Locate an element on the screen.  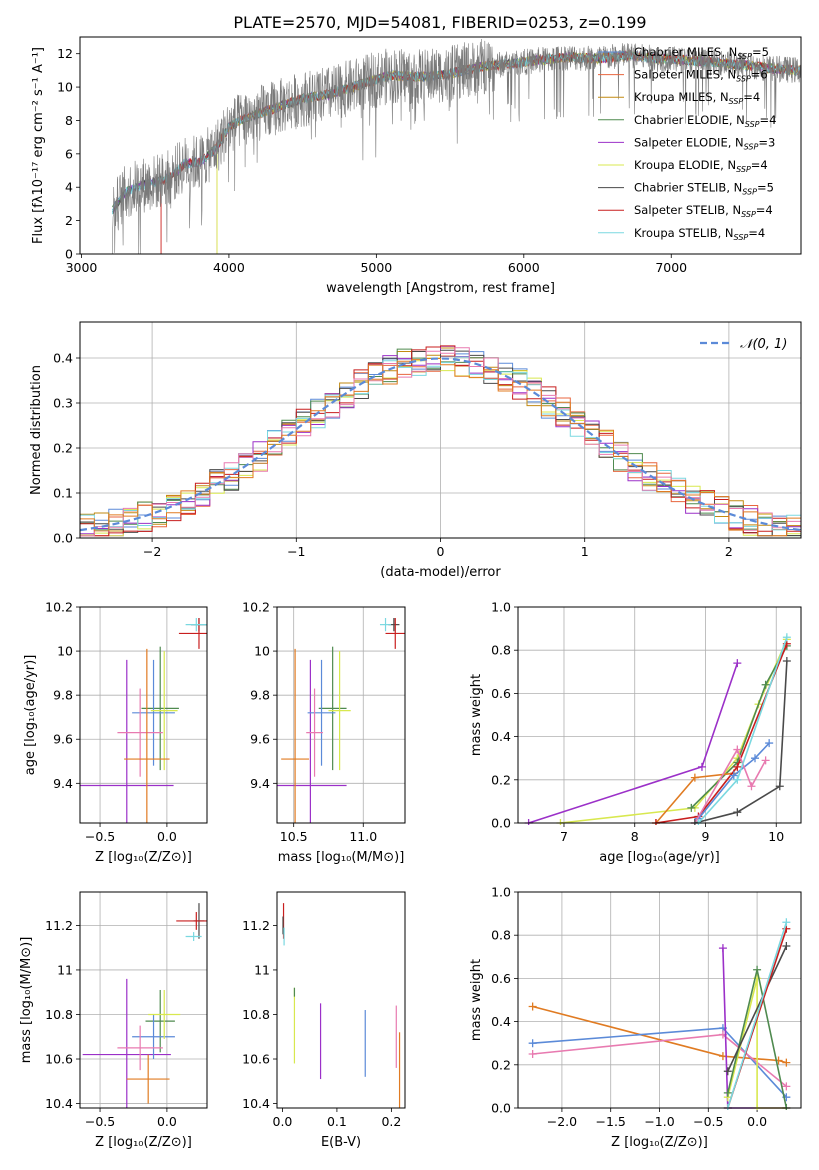
legend-label: Salpeter STELIB, NSSP=4 is located at coordinates (703, 211).